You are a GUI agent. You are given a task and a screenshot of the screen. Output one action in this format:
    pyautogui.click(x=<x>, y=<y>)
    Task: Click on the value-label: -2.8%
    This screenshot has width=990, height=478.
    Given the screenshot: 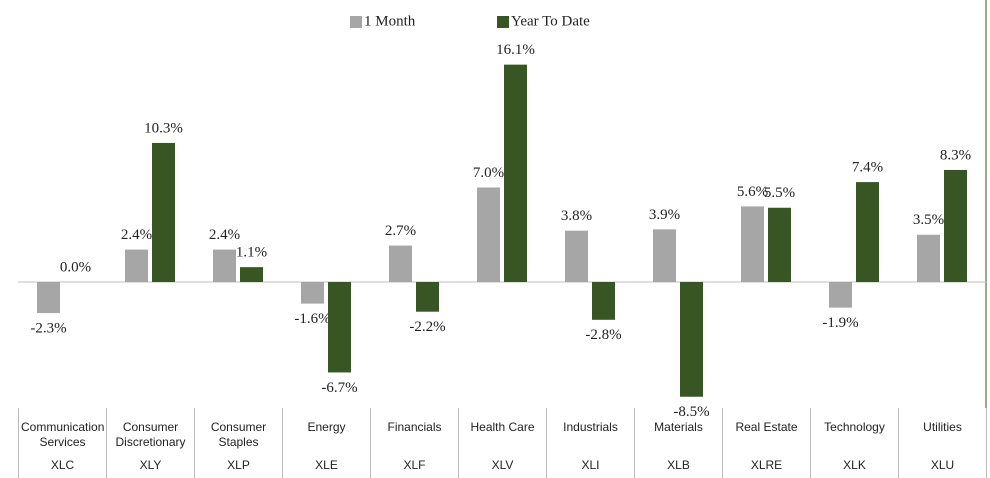 What is the action you would take?
    pyautogui.click(x=603, y=335)
    